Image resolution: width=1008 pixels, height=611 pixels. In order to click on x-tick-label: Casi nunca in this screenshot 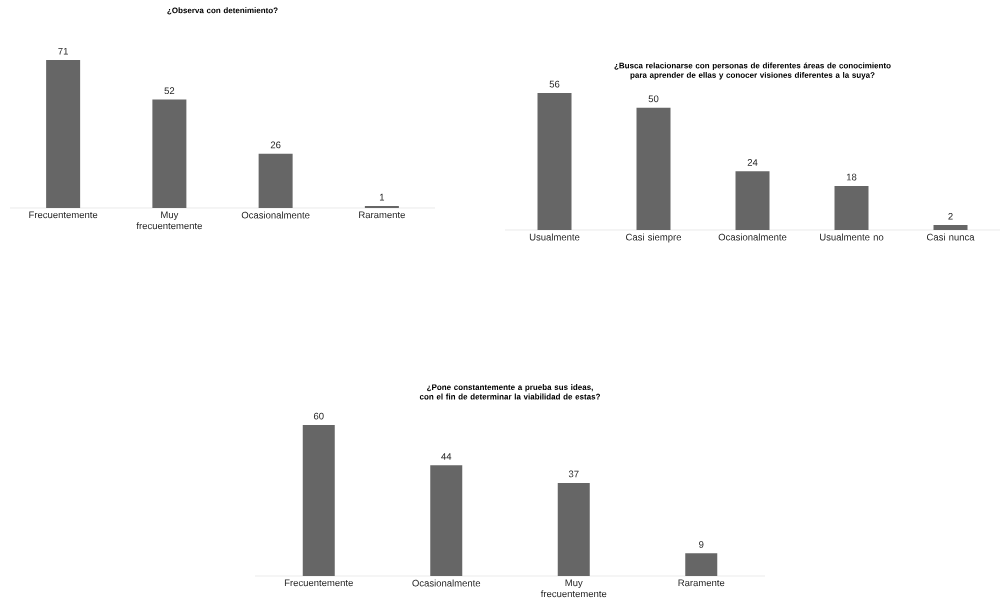, I will do `click(950, 237)`.